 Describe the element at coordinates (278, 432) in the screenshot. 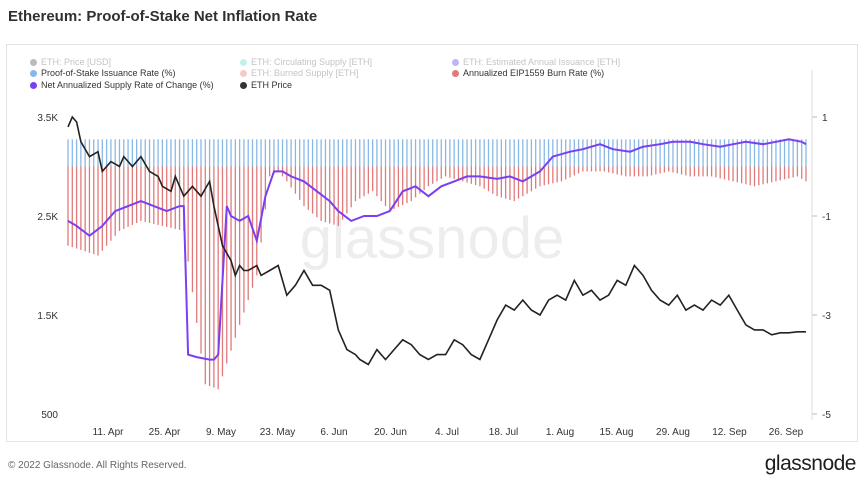

I see `x-tick-label: 23. May` at that location.